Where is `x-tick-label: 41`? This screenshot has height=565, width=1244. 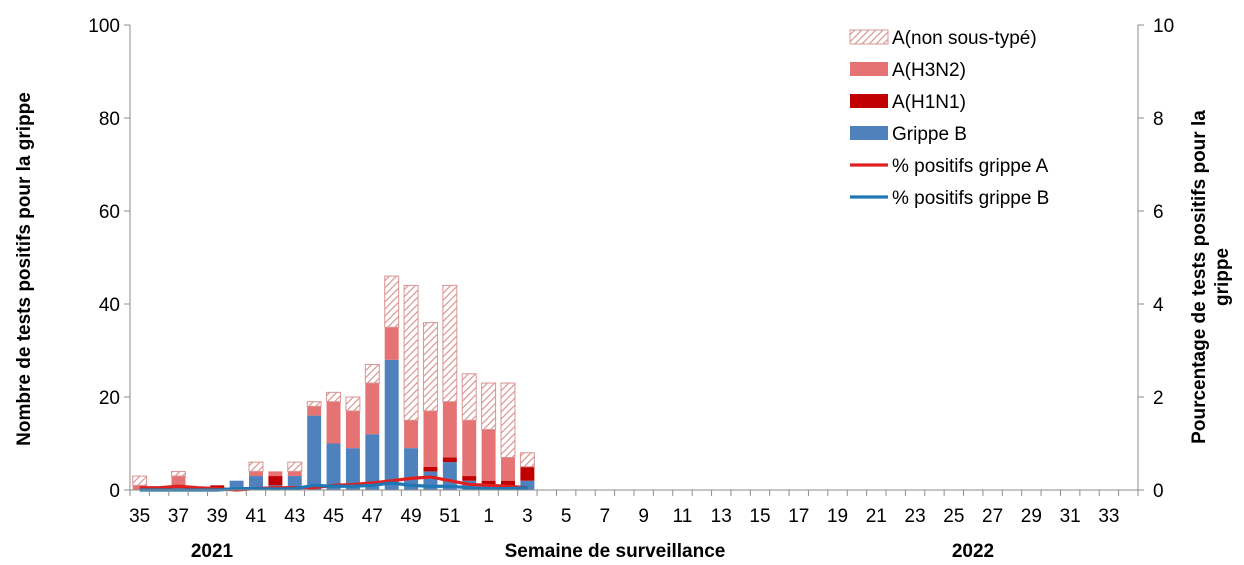
x-tick-label: 41 is located at coordinates (255, 516).